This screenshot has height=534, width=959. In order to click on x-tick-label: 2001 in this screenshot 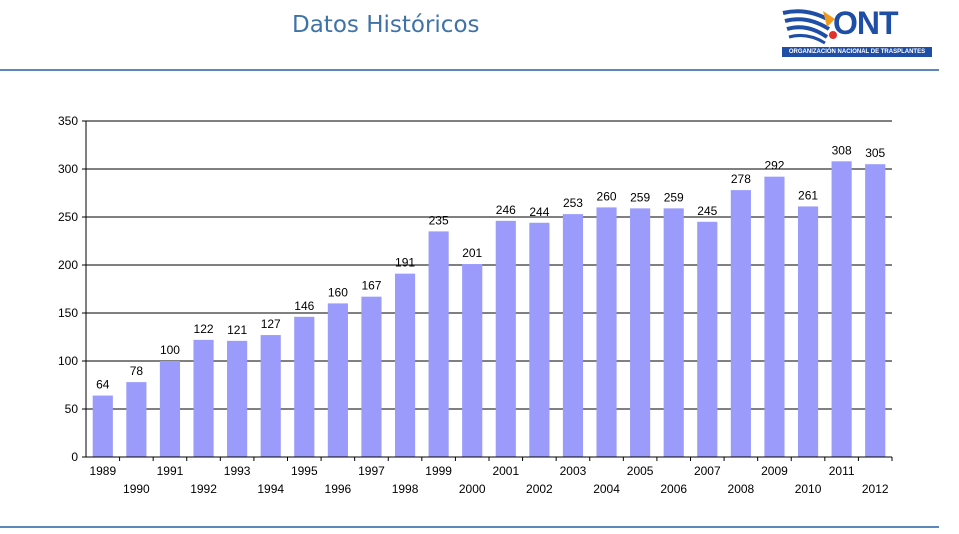, I will do `click(505, 471)`.